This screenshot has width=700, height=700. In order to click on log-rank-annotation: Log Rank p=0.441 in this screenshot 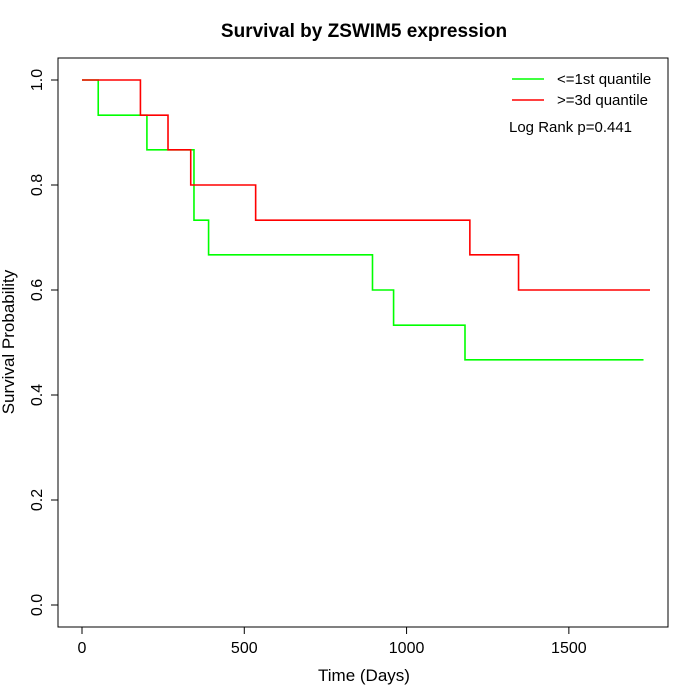, I will do `click(570, 127)`.